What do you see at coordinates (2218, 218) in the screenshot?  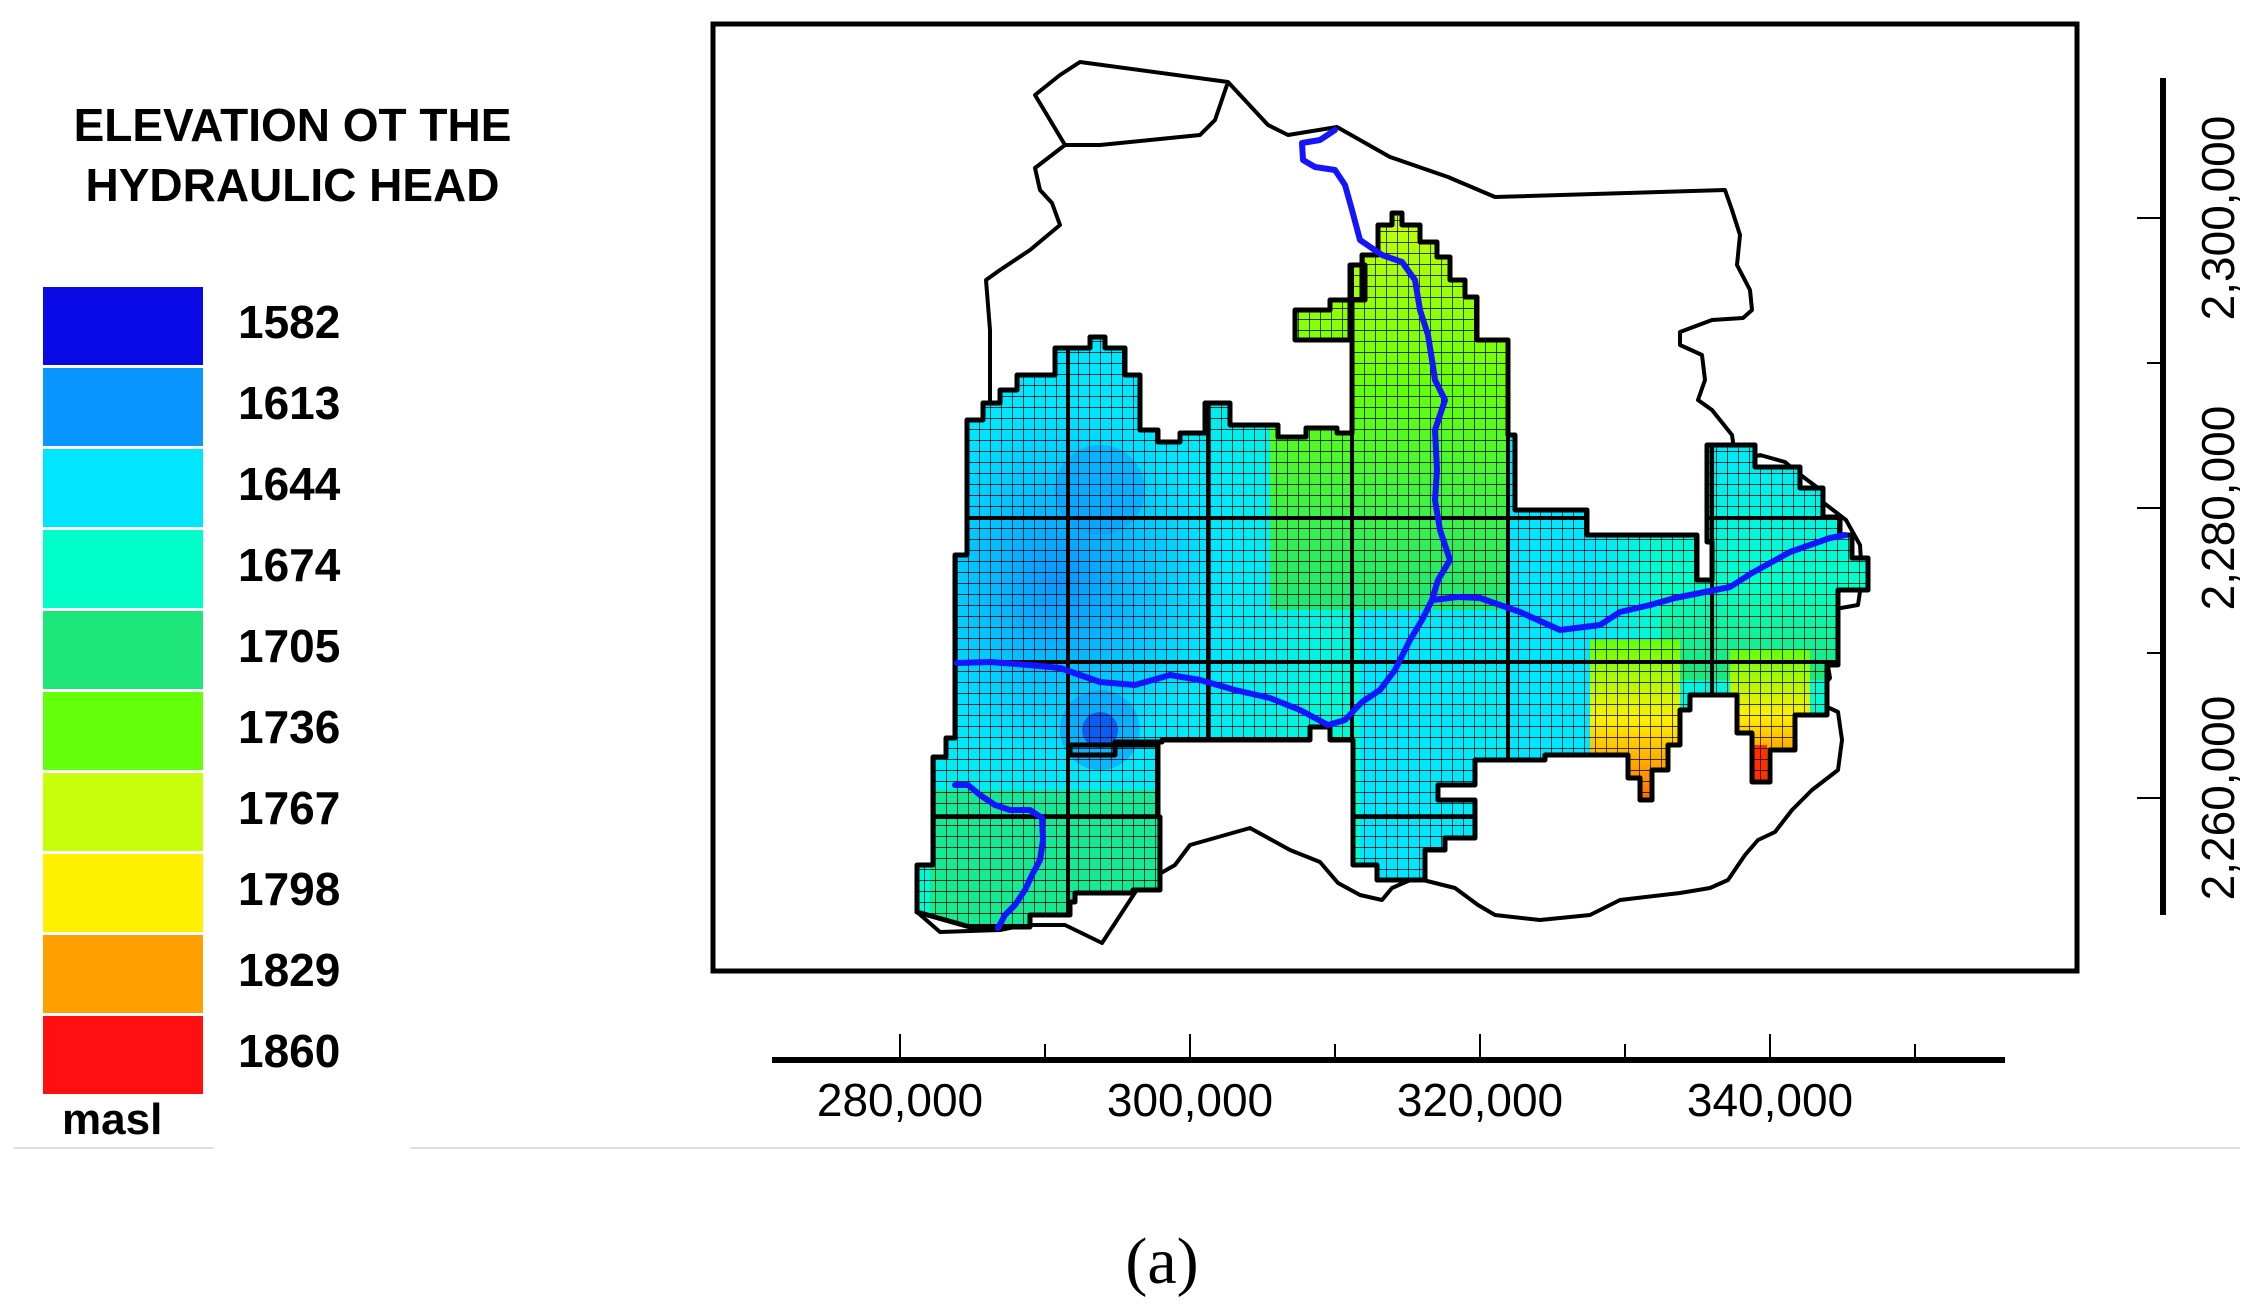 I see `y-tick-label-1: 2,300,000` at bounding box center [2218, 218].